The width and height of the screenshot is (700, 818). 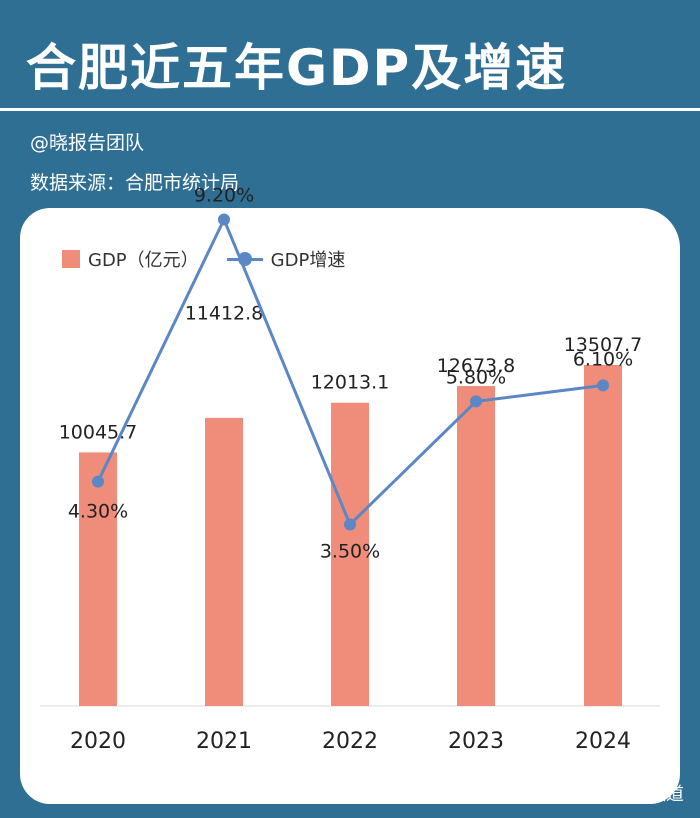 I want to click on watermark: 昊晓波频道, so click(x=625, y=793).